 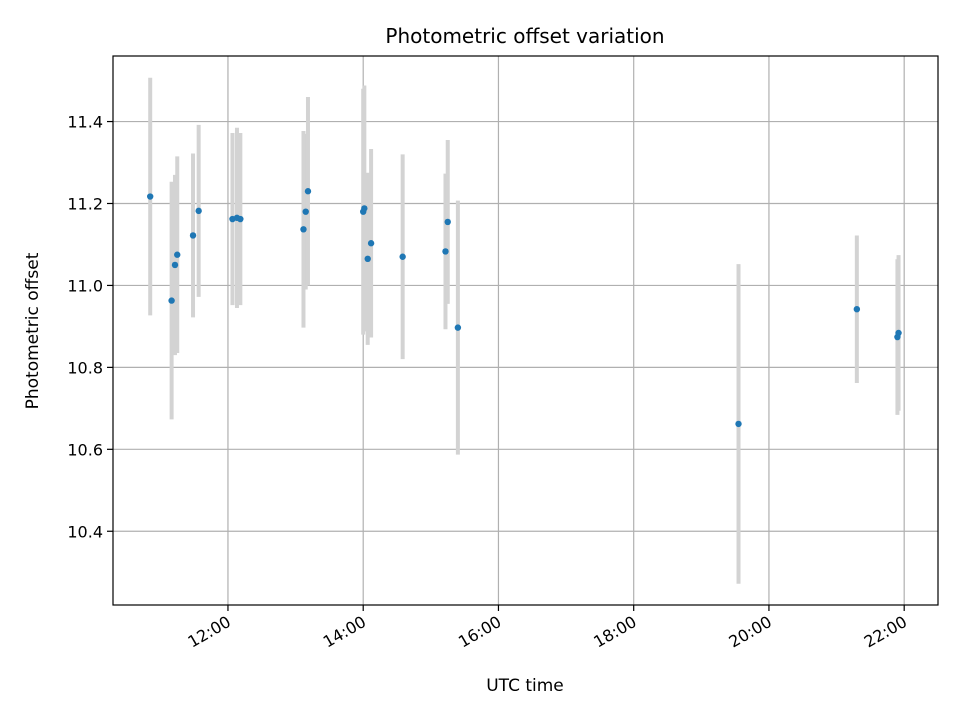 I want to click on y-axis-ticks: 10.4 10.6 10.8 11.0 11.2 11.4, so click(x=90, y=327).